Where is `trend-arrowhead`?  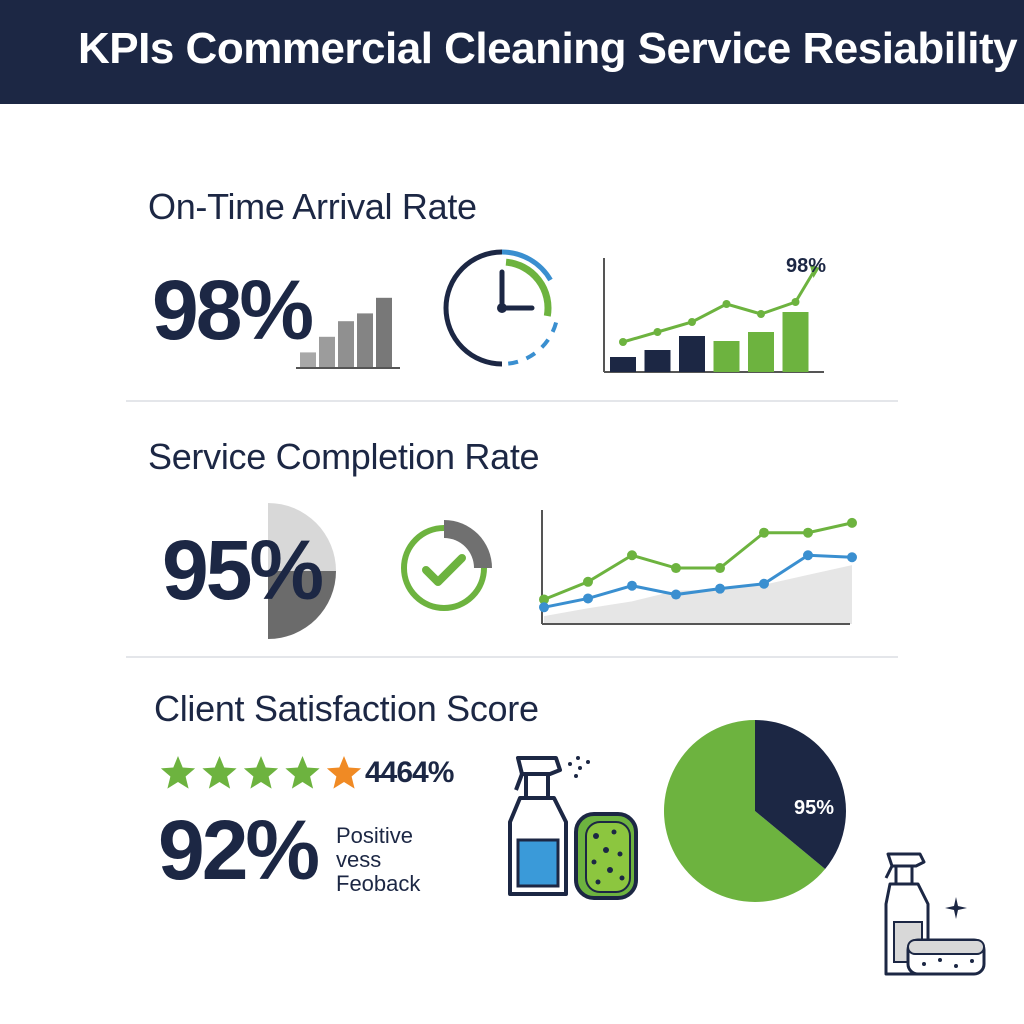
trend-arrowhead is located at coordinates (814, 271).